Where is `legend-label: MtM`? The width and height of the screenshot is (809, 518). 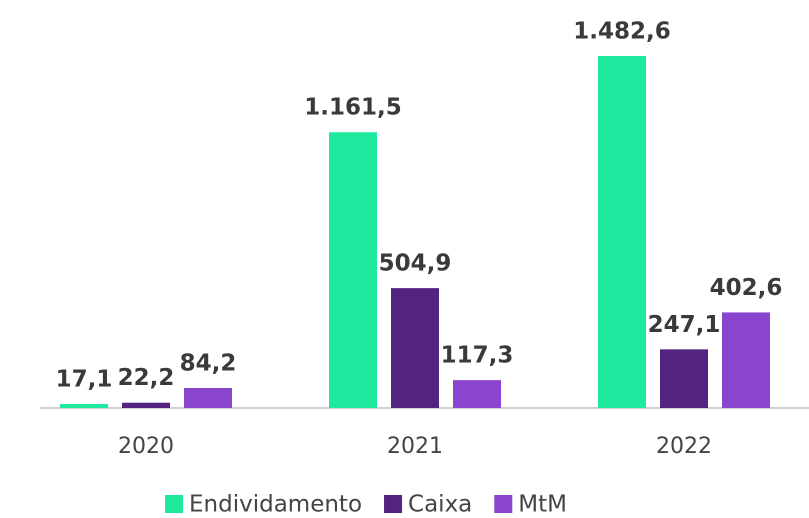 legend-label: MtM is located at coordinates (542, 505).